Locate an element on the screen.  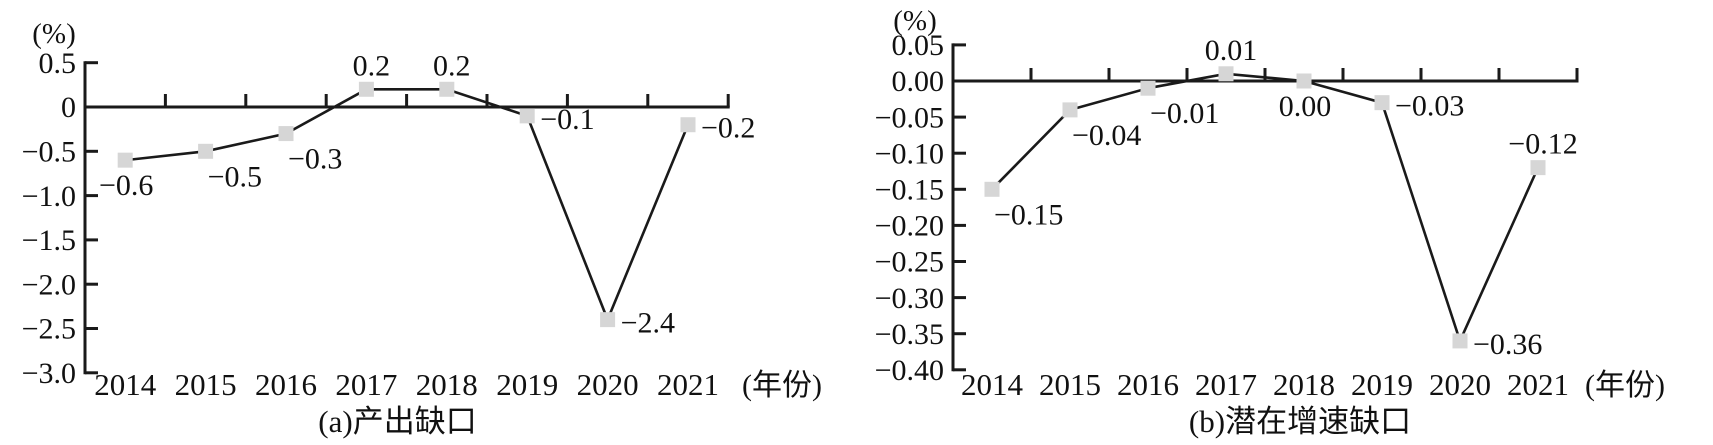
data-point-label: −0.5 is located at coordinates (235, 176).